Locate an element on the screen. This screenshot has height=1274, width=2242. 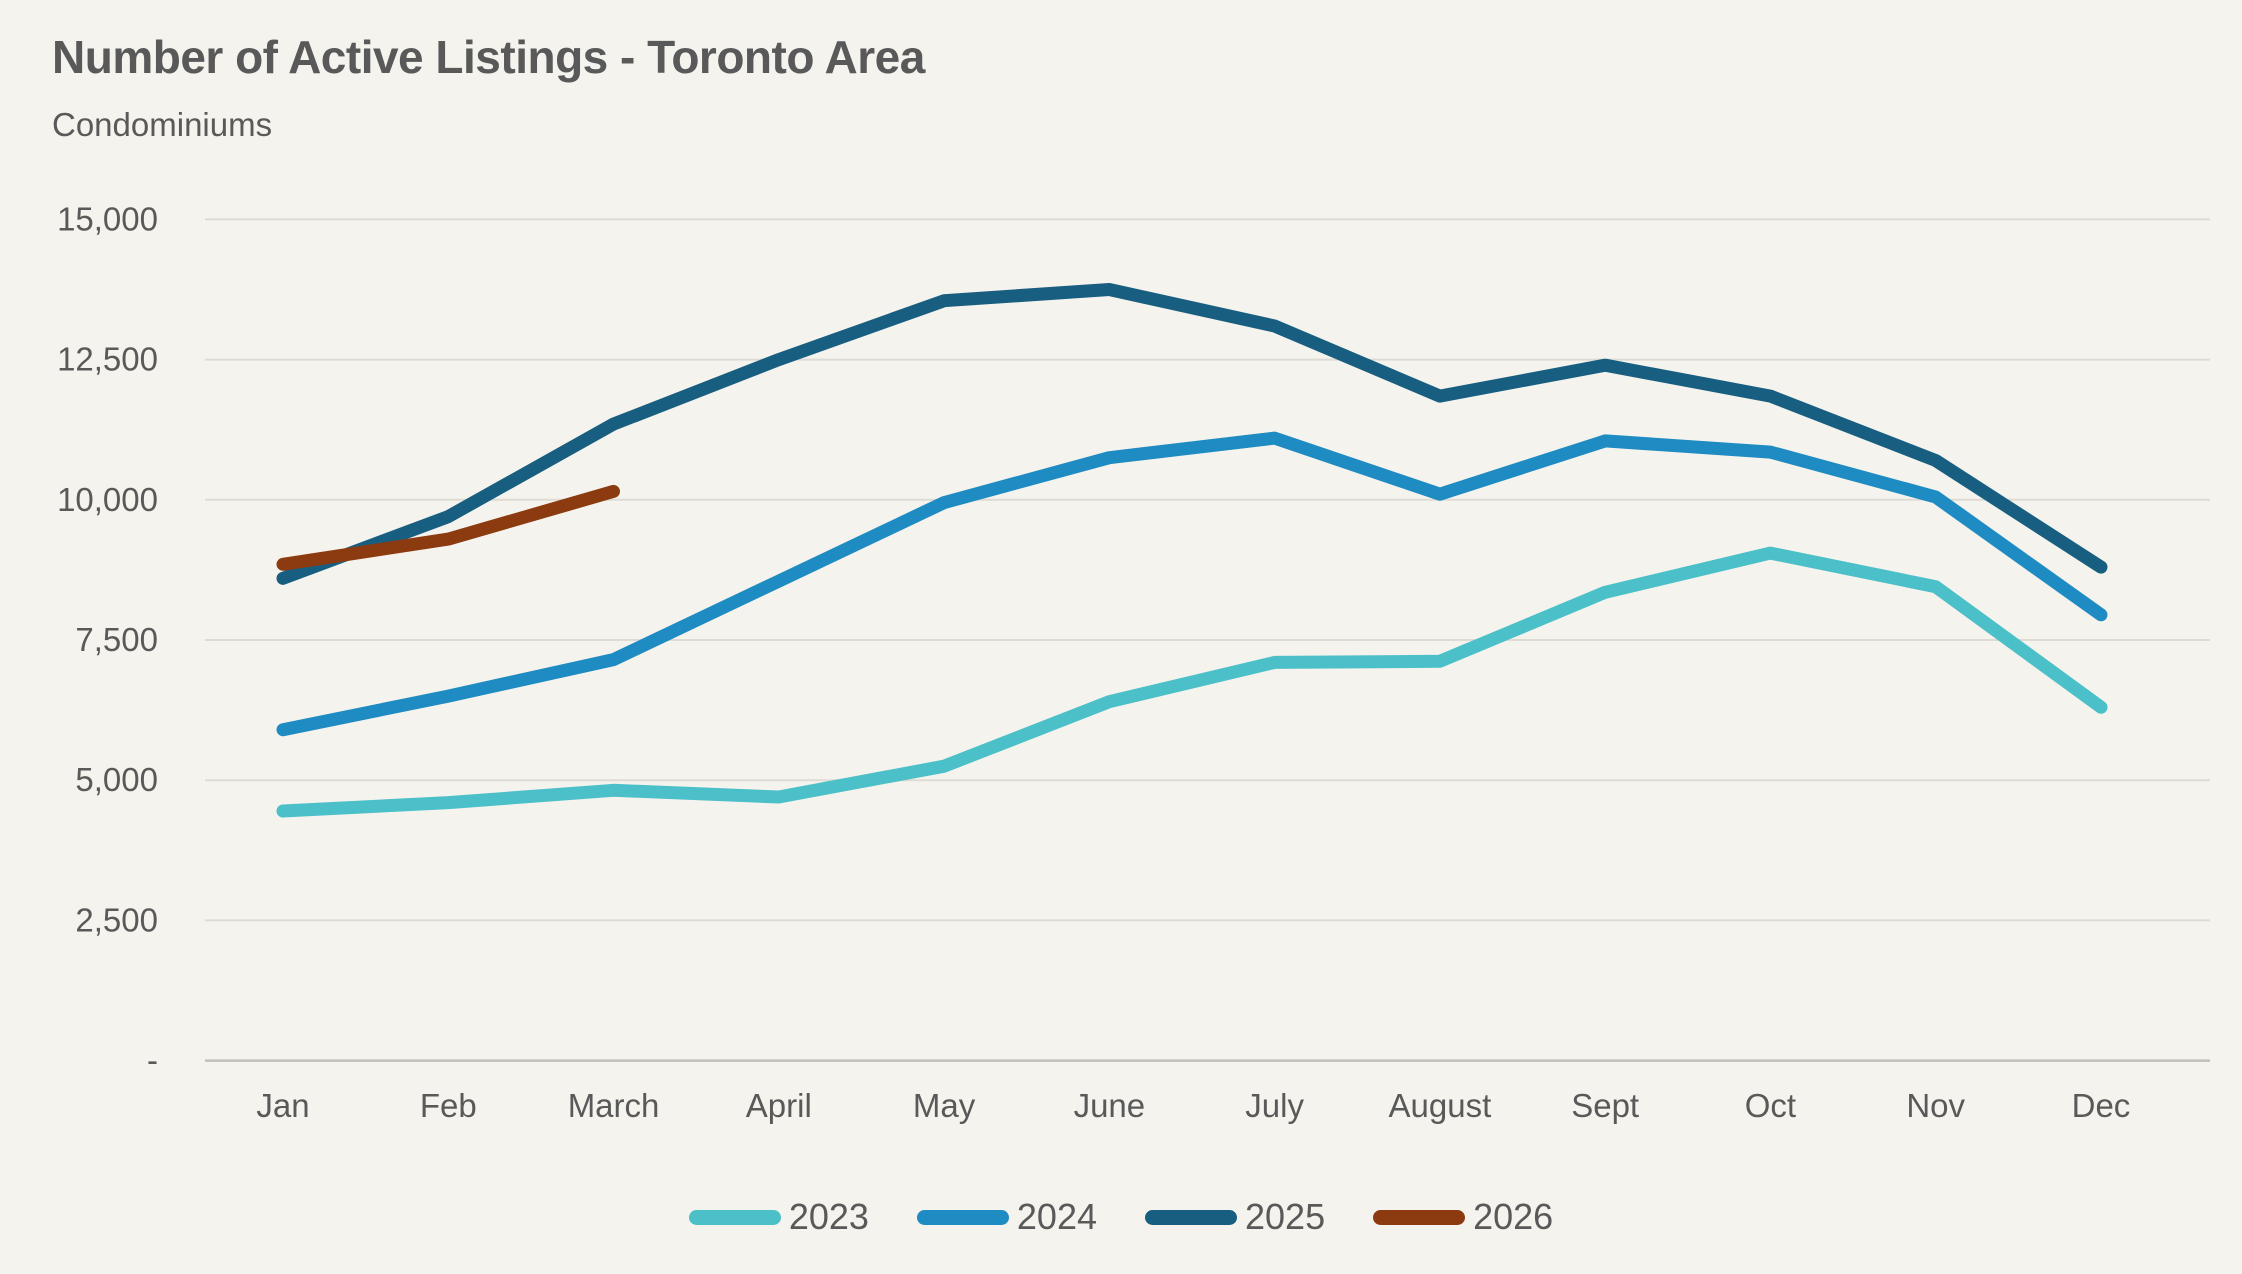
x-tick-label: April is located at coordinates (779, 1105).